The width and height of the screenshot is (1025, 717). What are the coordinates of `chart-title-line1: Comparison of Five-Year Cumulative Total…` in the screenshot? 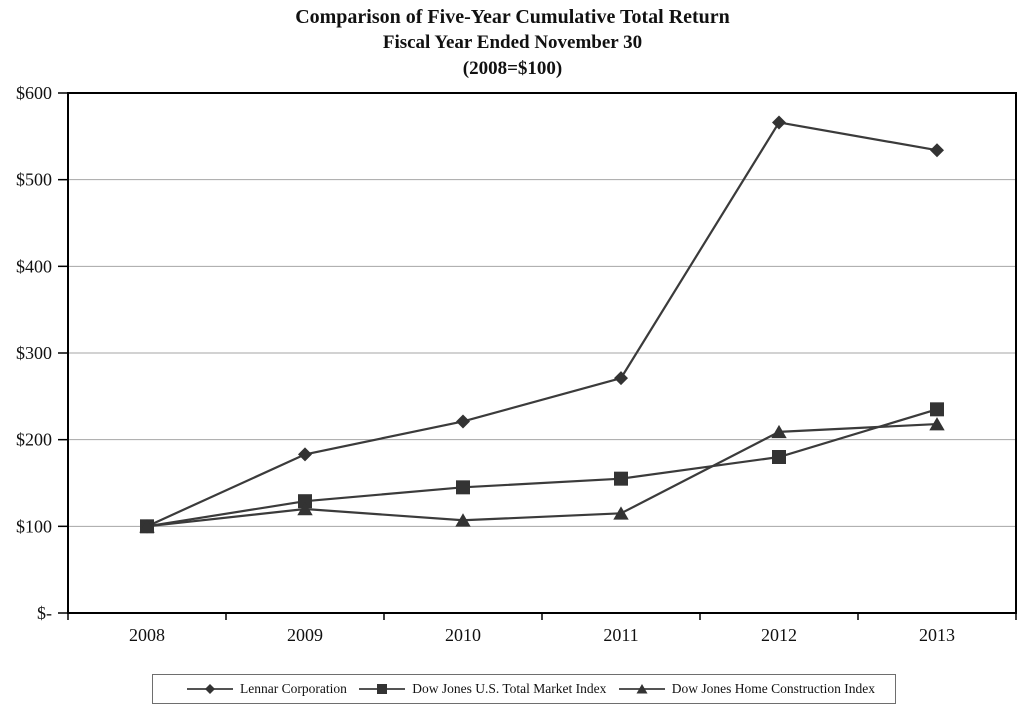 It's located at (512, 17).